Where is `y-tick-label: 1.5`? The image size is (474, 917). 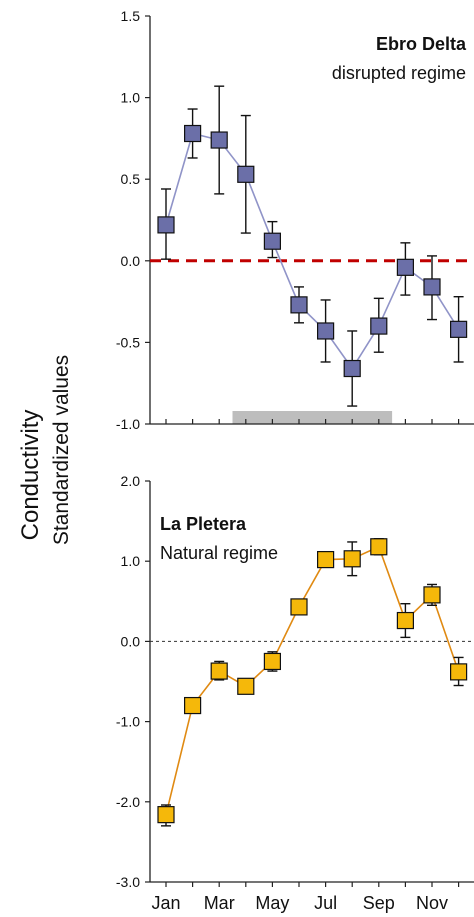
y-tick-label: 1.5 is located at coordinates (131, 16).